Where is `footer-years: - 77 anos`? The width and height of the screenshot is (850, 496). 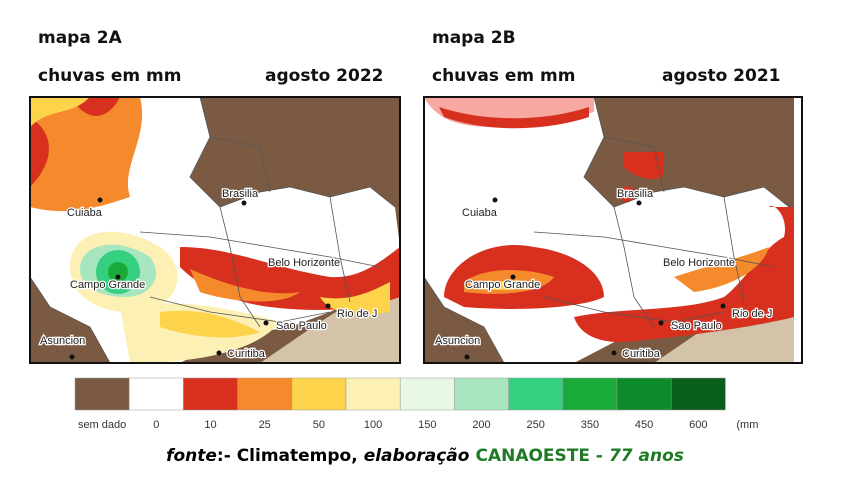
footer-years: - 77 anos is located at coordinates (640, 456).